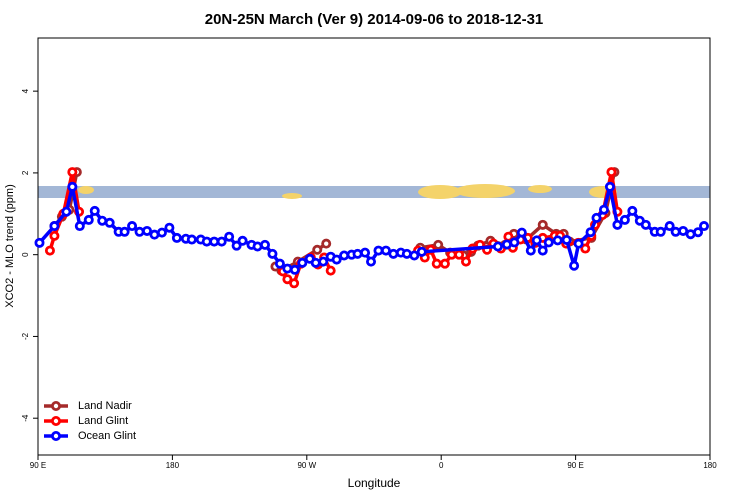 The height and width of the screenshot is (500, 750). Describe the element at coordinates (441, 465) in the screenshot. I see `x-tick-label: 0` at that location.